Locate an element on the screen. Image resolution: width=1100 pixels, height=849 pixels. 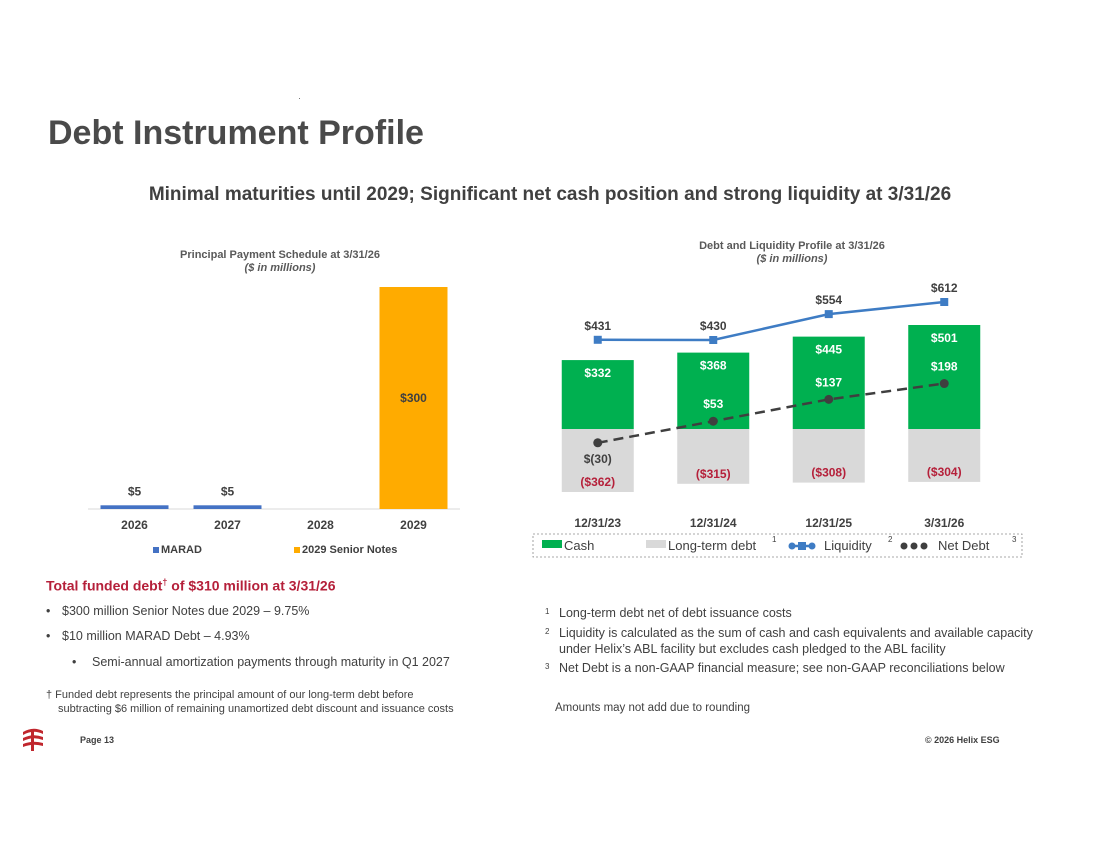
legend-swatch-debt is located at coordinates (656, 544).